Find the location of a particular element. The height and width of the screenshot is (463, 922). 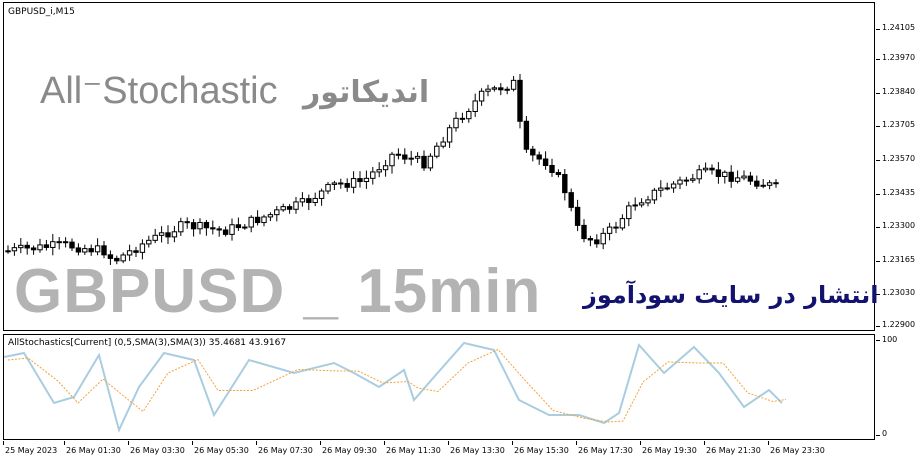

oscillator-axis-bottom: 0 is located at coordinates (885, 433).